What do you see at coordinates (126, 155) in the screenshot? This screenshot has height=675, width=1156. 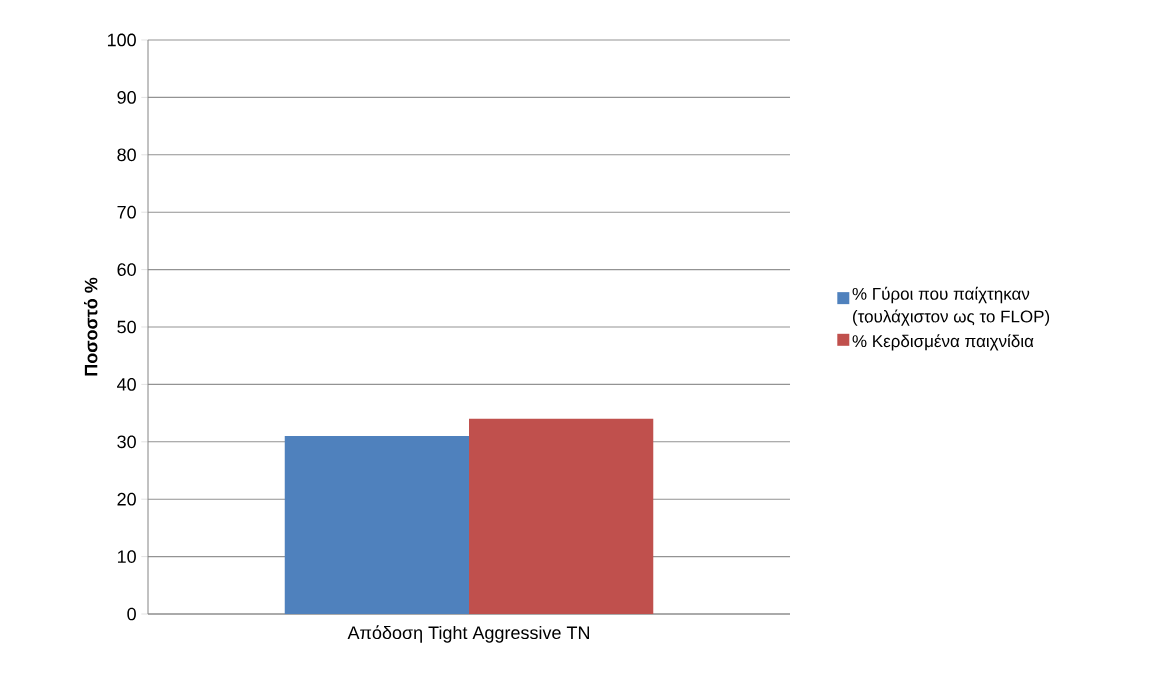 I see `y-tick-label: 80` at bounding box center [126, 155].